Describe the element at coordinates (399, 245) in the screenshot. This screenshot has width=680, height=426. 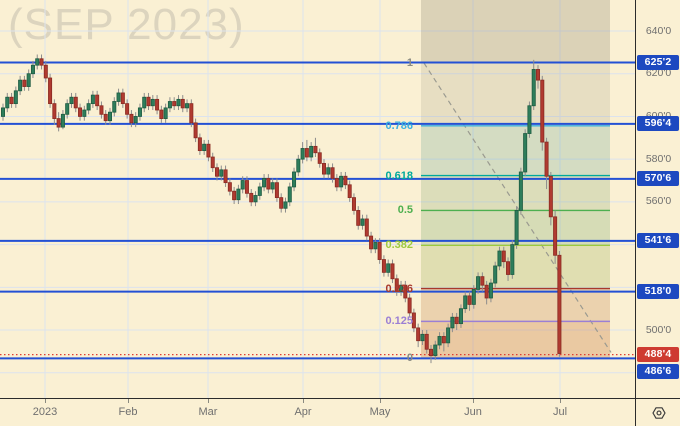
I see `fib-level-label: 0.382` at that location.